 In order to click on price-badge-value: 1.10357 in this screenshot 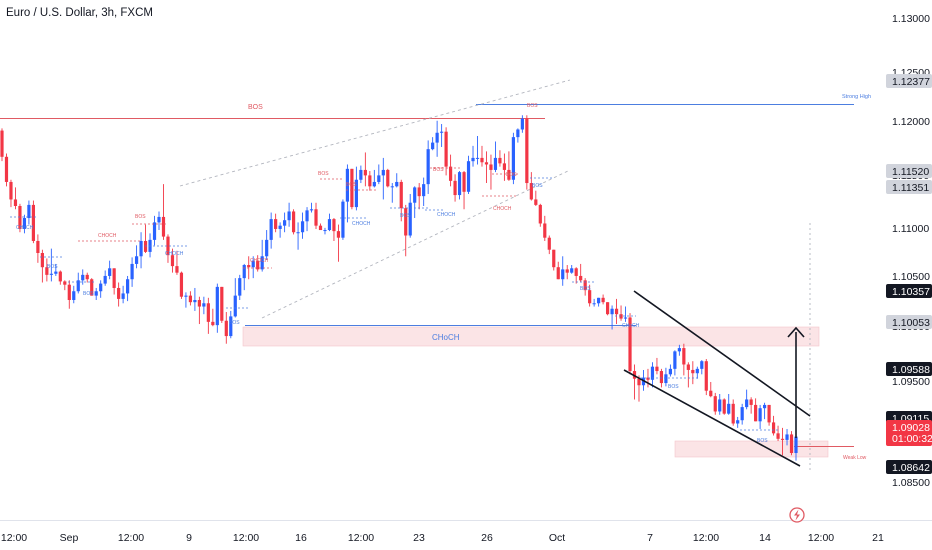, I will do `click(911, 292)`.